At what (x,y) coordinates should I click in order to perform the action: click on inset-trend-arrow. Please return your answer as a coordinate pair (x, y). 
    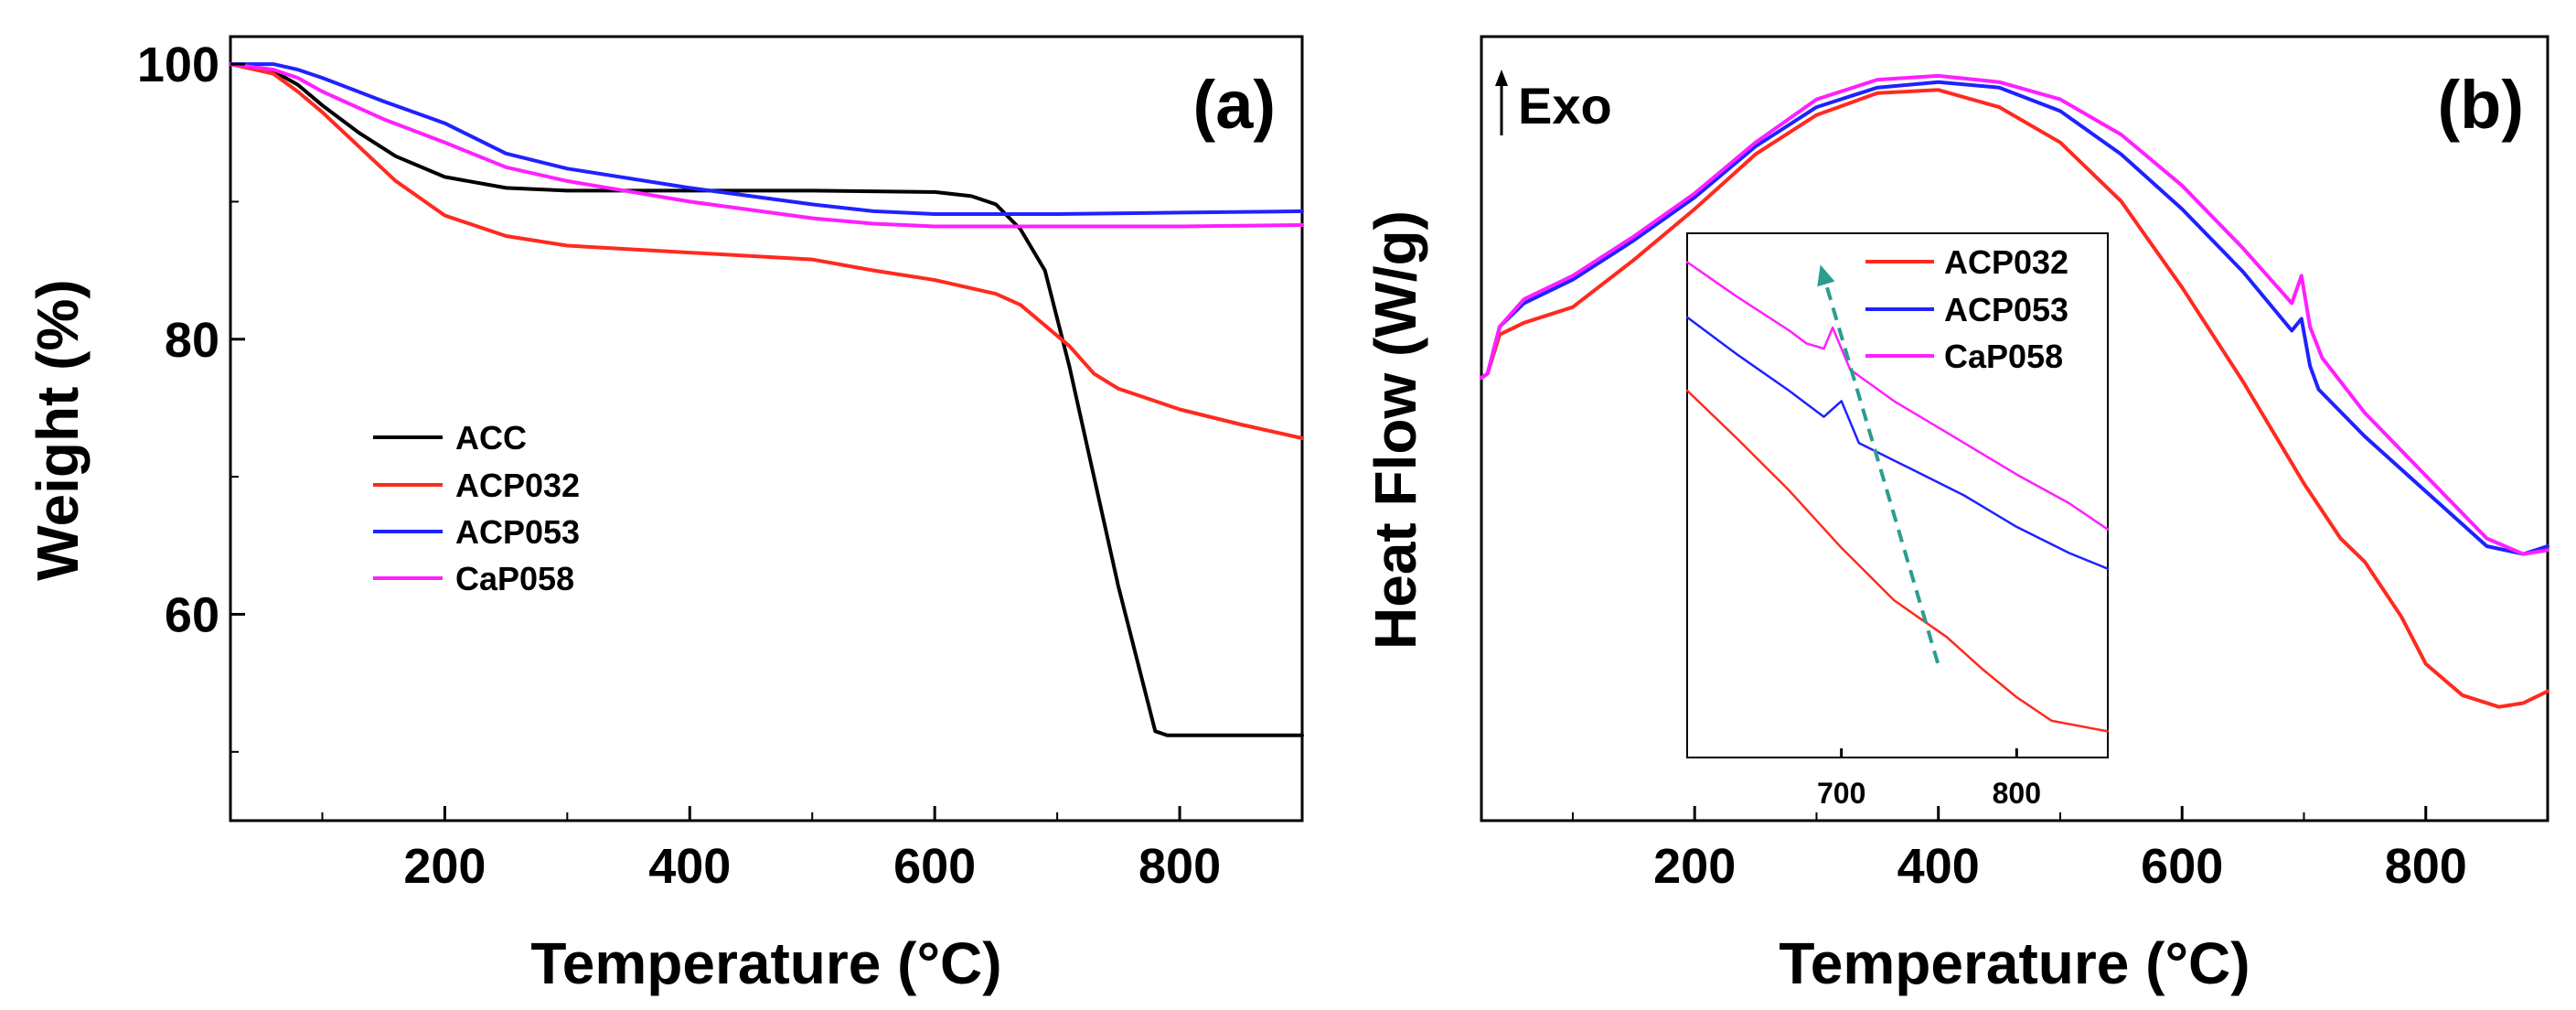
    Looking at the image, I should click on (1881, 473).